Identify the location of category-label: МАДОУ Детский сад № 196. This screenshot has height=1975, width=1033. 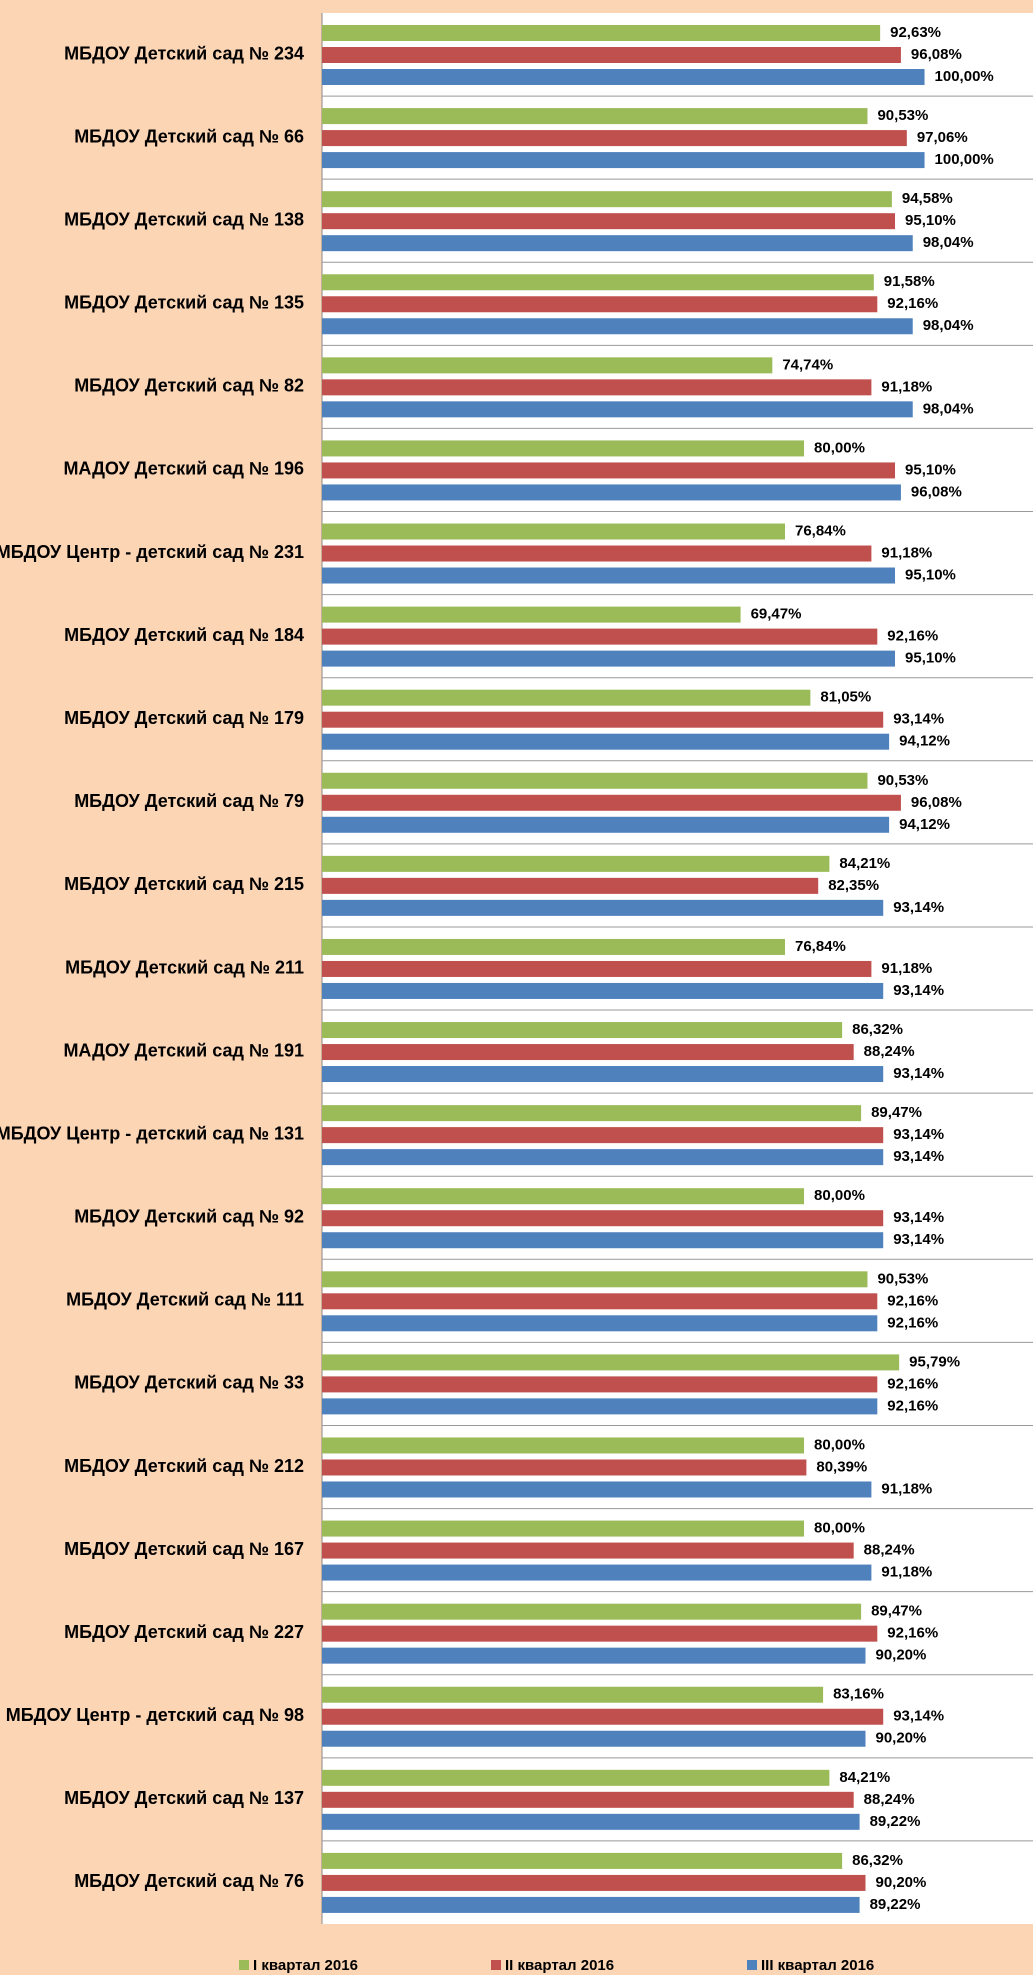
(183, 469).